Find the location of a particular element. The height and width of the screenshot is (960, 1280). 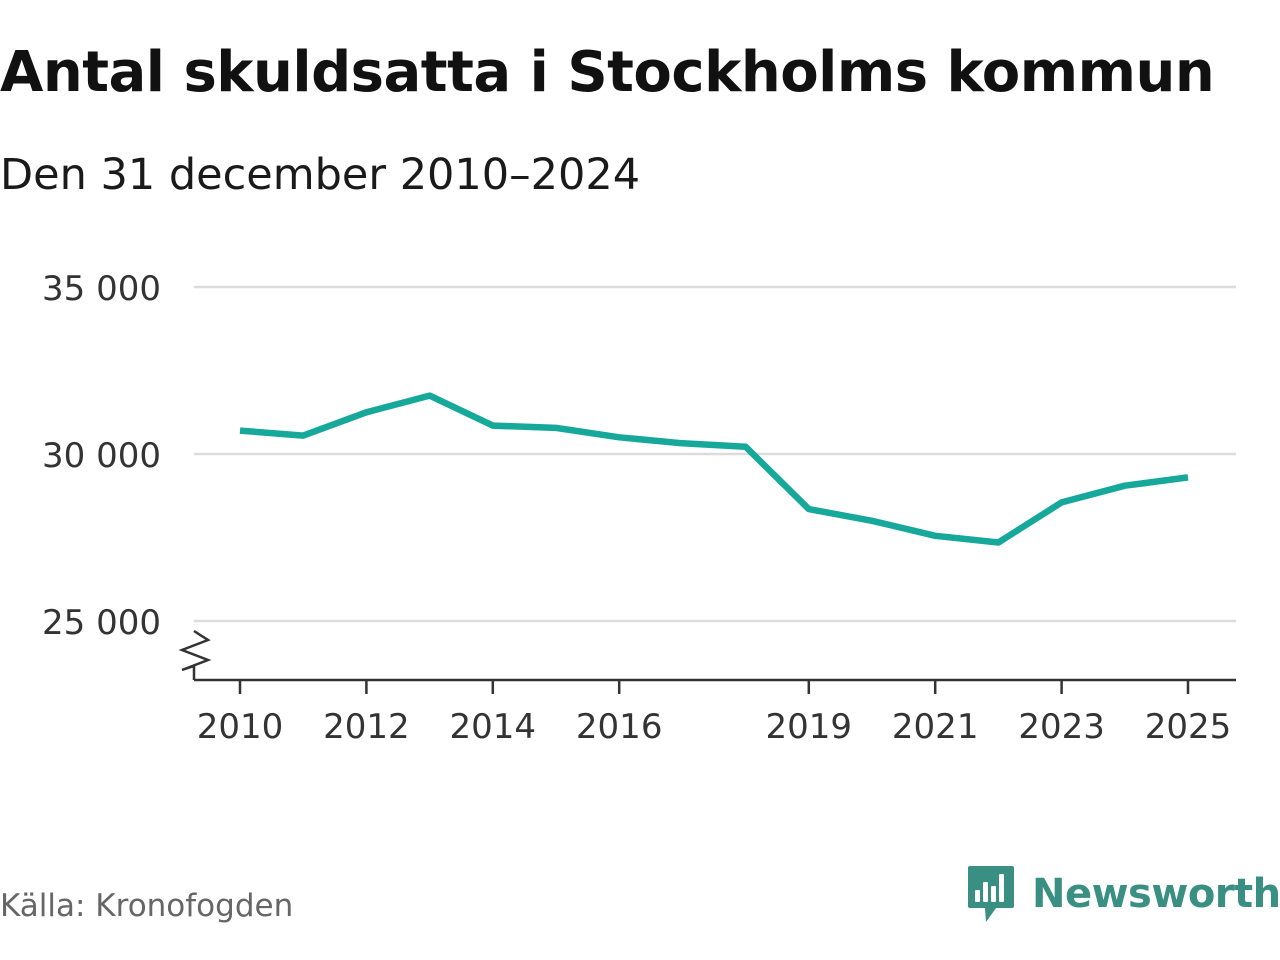

x-axis is located at coordinates (707, 655).